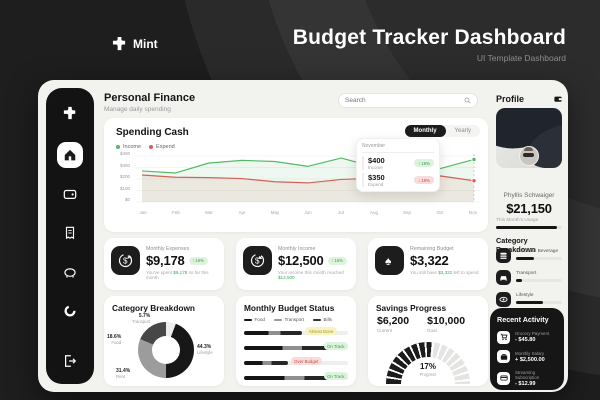  What do you see at coordinates (517, 220) in the screenshot?
I see `usage-label: This Month's Usage` at bounding box center [517, 220].